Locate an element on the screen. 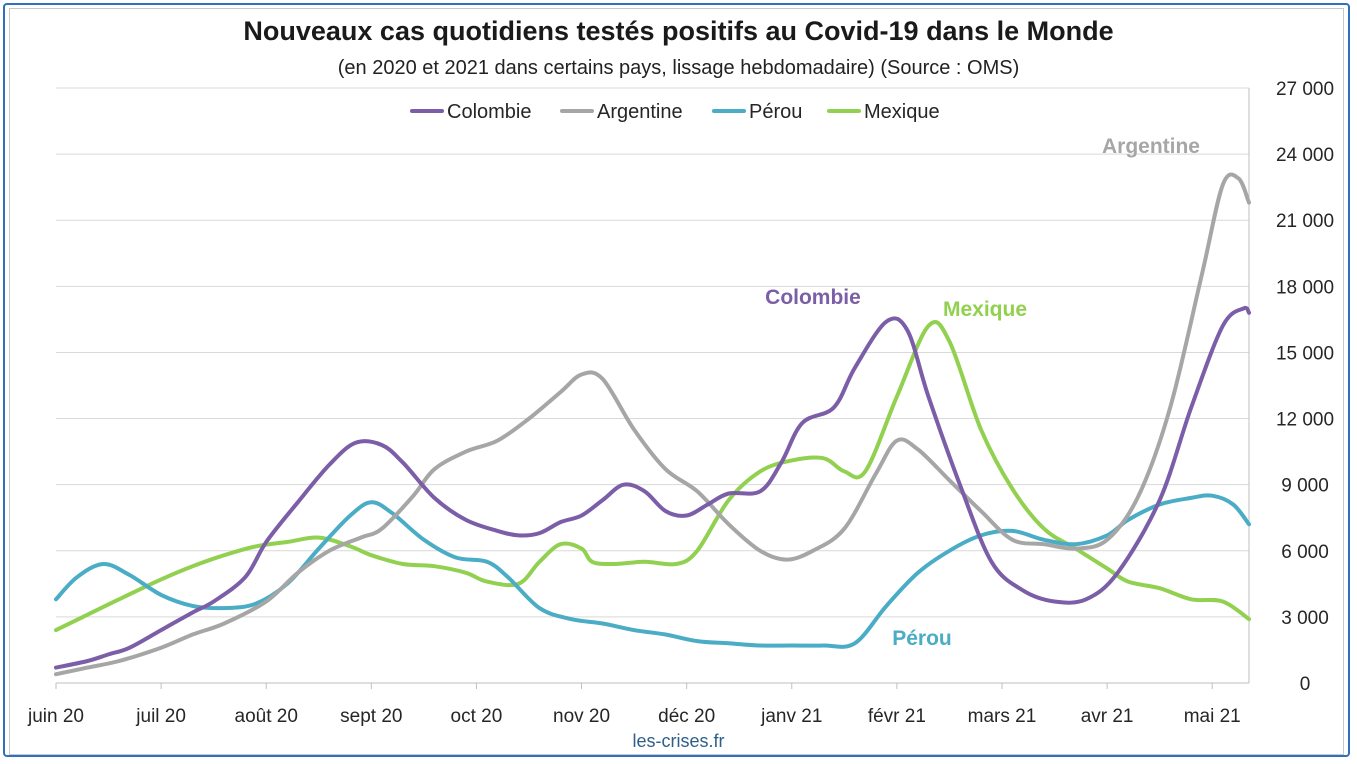  x-tick-label: janv 21 is located at coordinates (791, 716).